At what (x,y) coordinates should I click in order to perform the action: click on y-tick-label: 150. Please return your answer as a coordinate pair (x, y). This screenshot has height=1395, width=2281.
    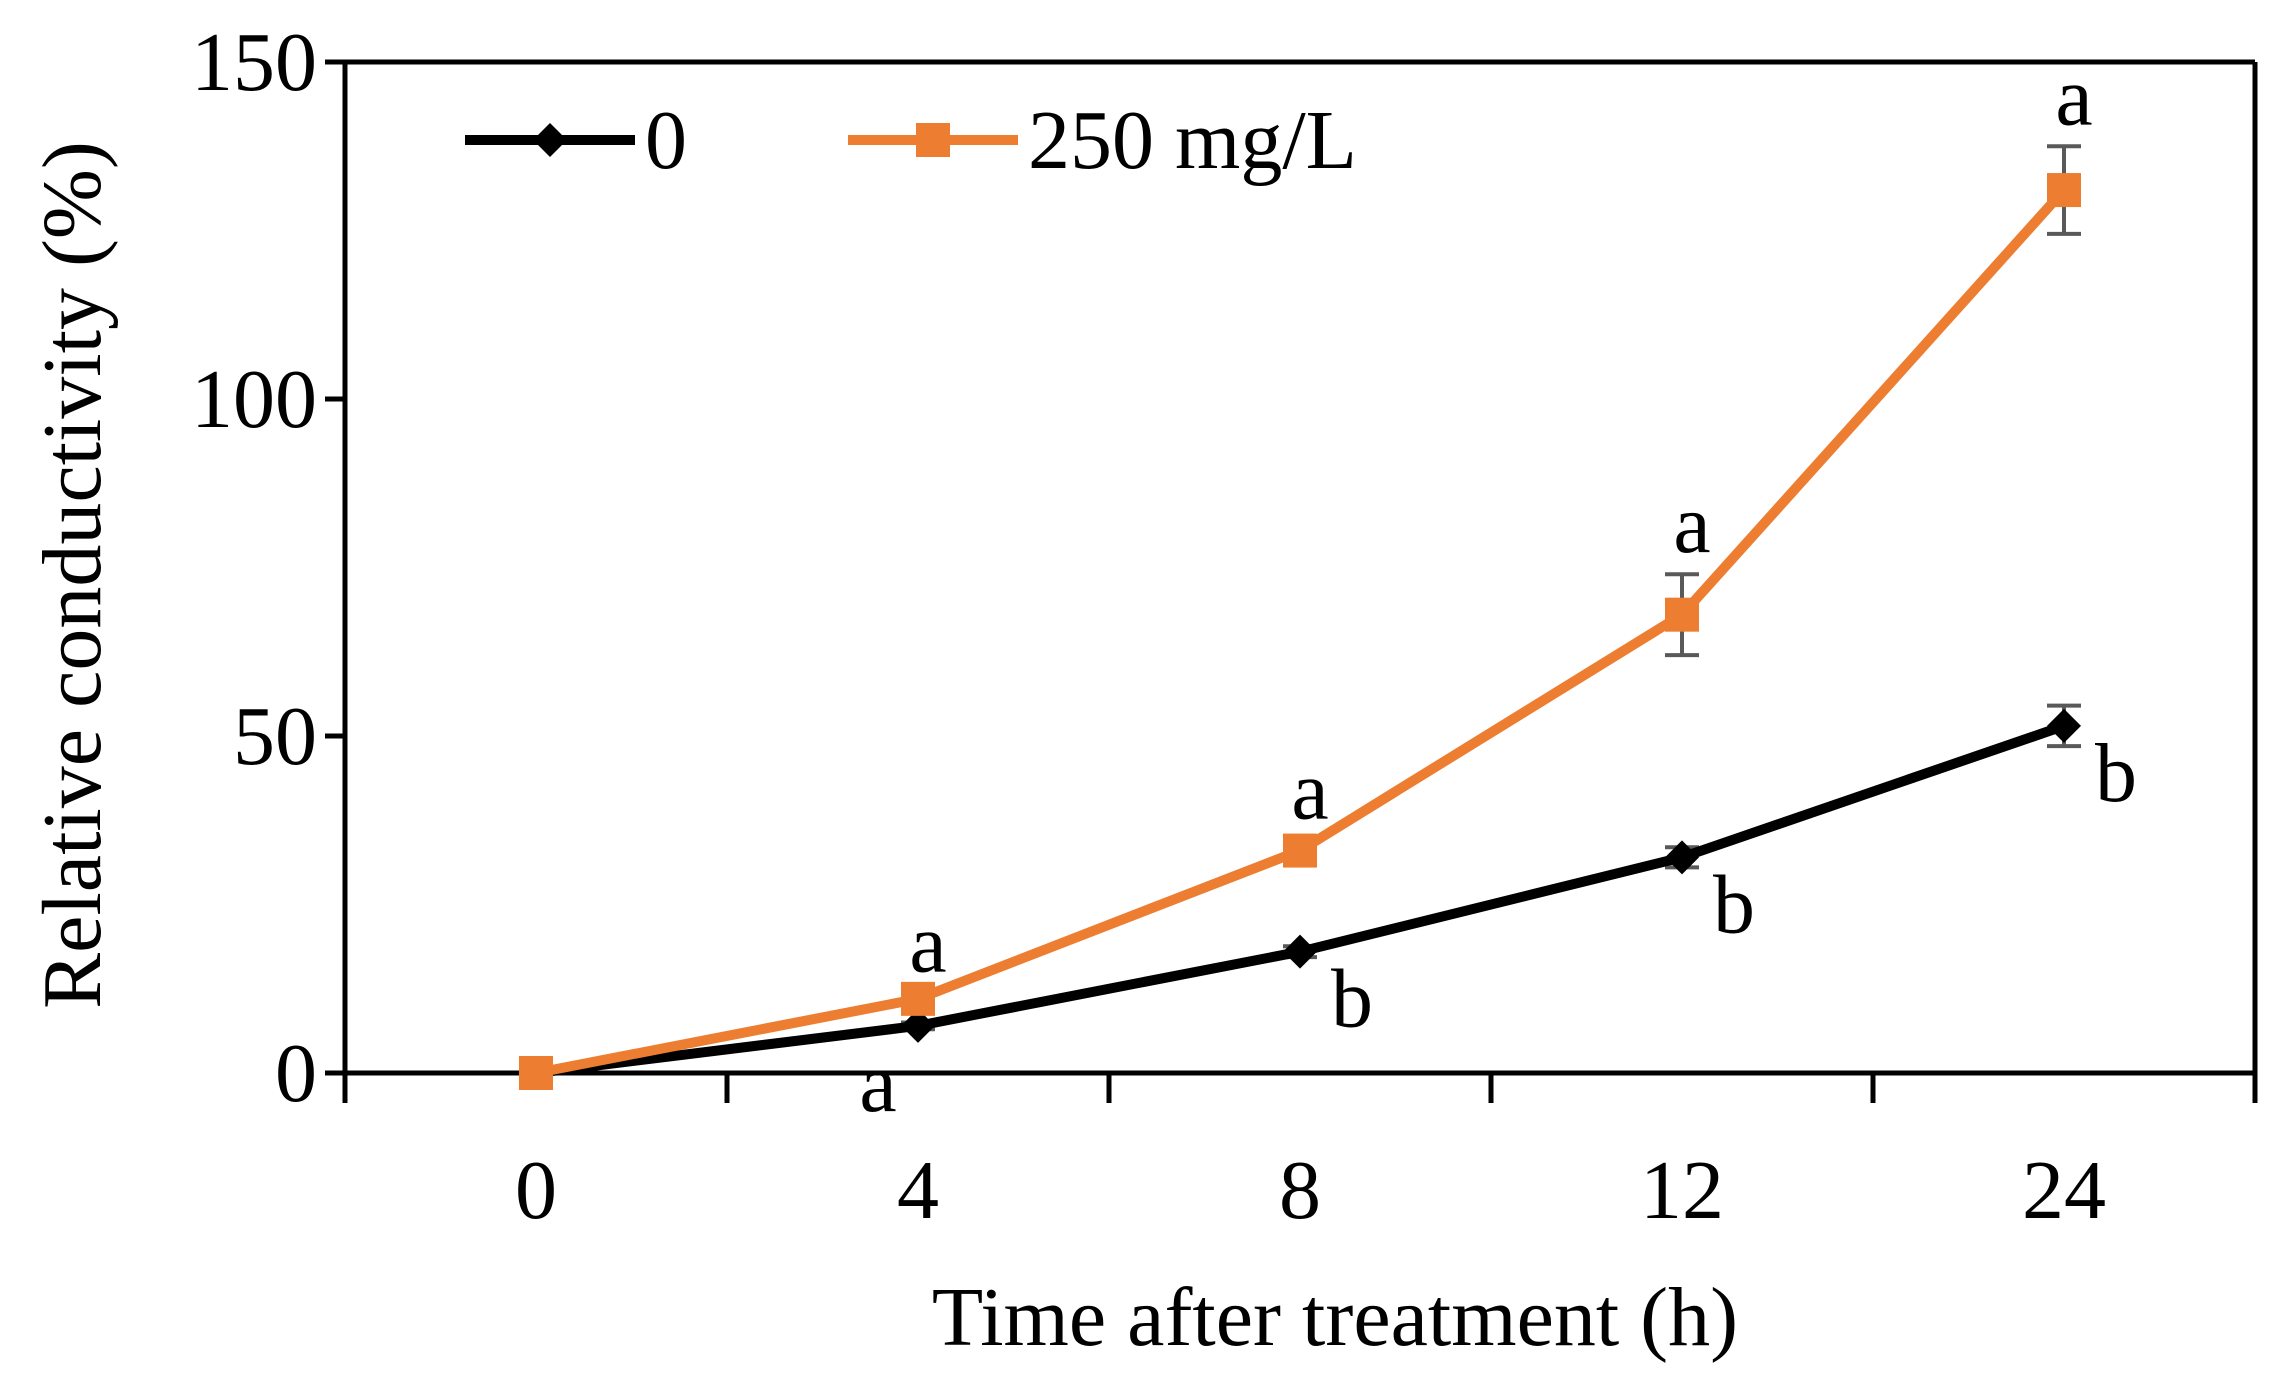
    Looking at the image, I should click on (254, 62).